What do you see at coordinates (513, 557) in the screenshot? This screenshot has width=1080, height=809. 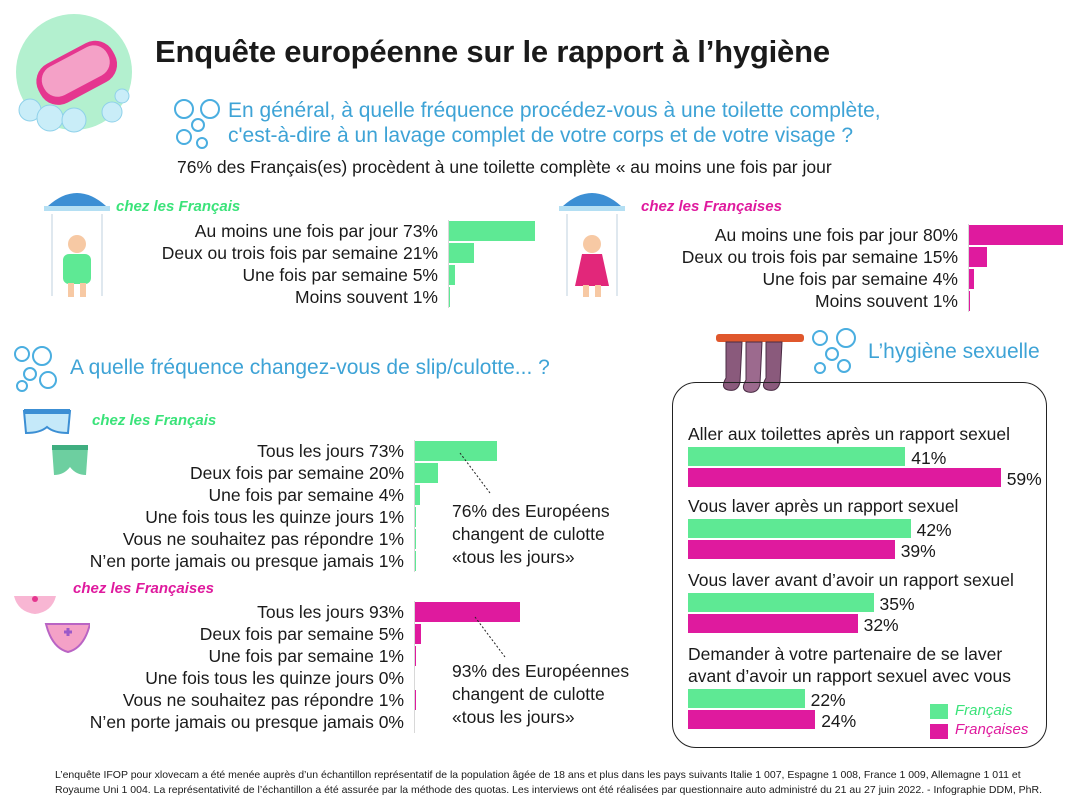 I see `men-note-line: «tous les jours»` at bounding box center [513, 557].